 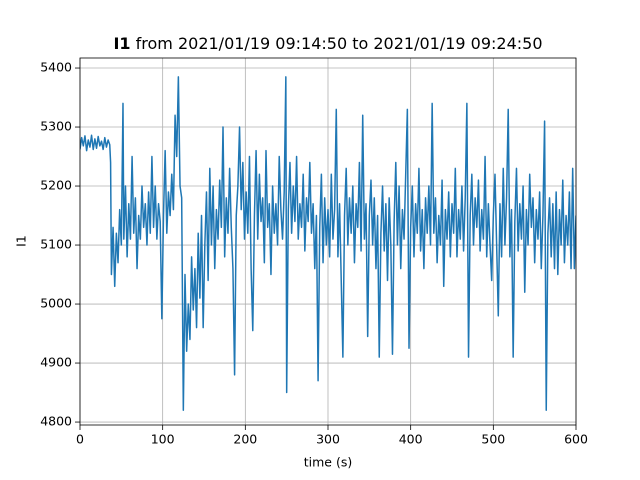 I want to click on x-tick-label: 200, so click(x=245, y=439).